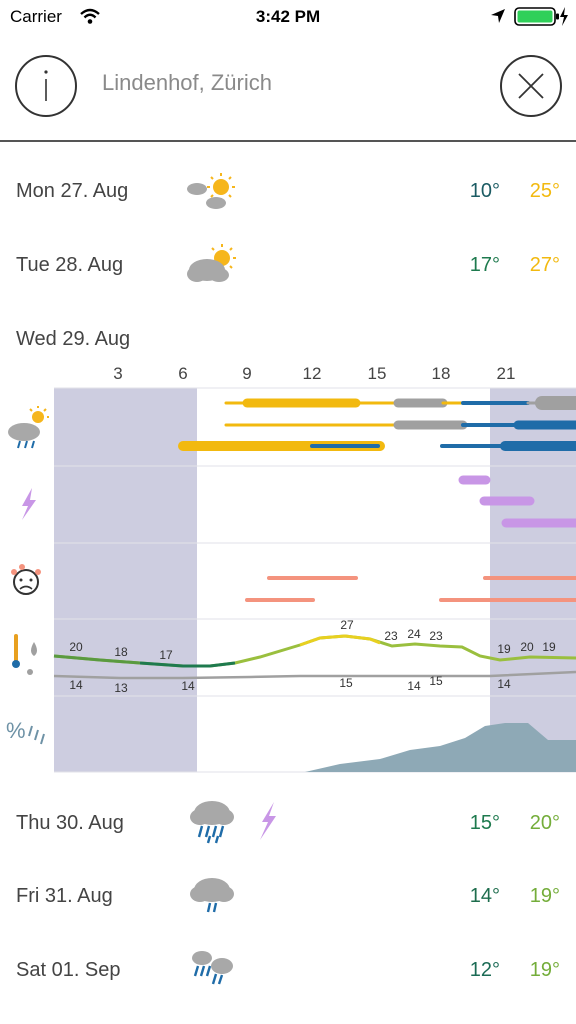 This screenshot has width=576, height=1024. What do you see at coordinates (211, 263) in the screenshot?
I see `cloud-sun-icon` at bounding box center [211, 263].